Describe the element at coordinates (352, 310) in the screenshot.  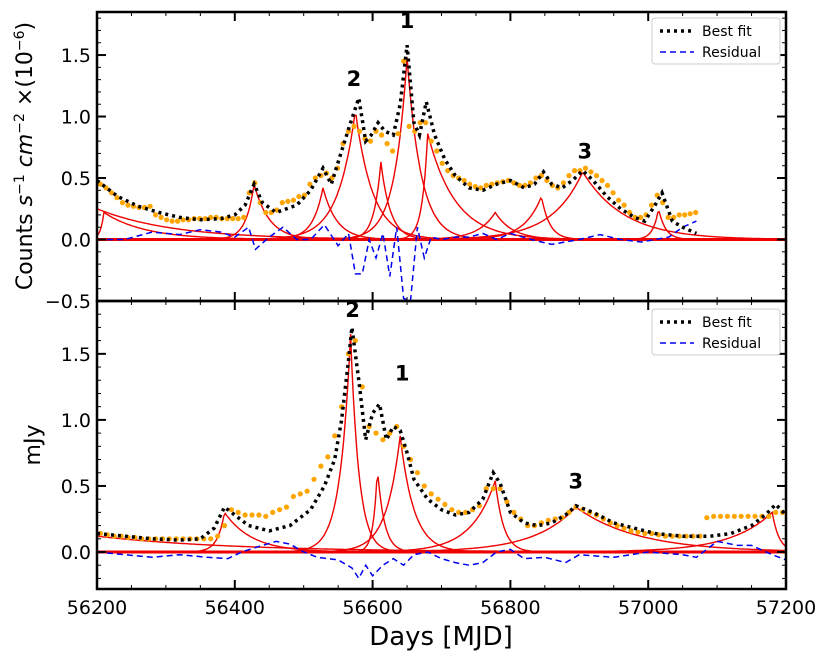
I see `bot-flare-label-2: 2` at that location.